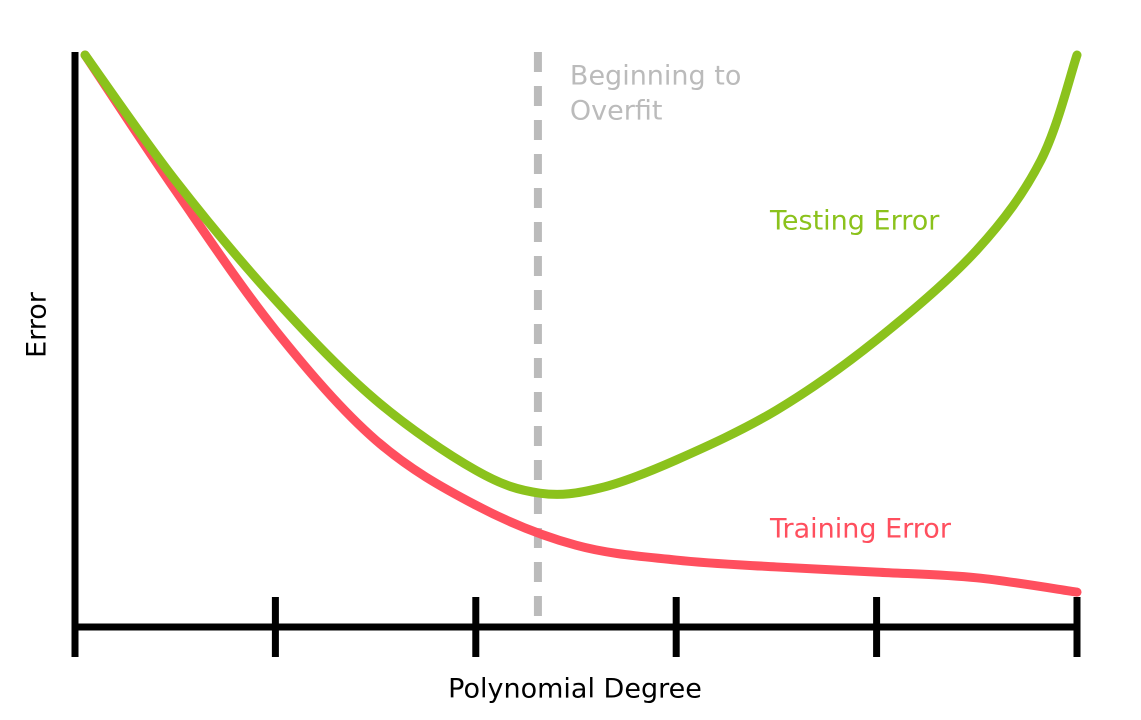  I want to click on y-axis-label: Error, so click(37, 324).